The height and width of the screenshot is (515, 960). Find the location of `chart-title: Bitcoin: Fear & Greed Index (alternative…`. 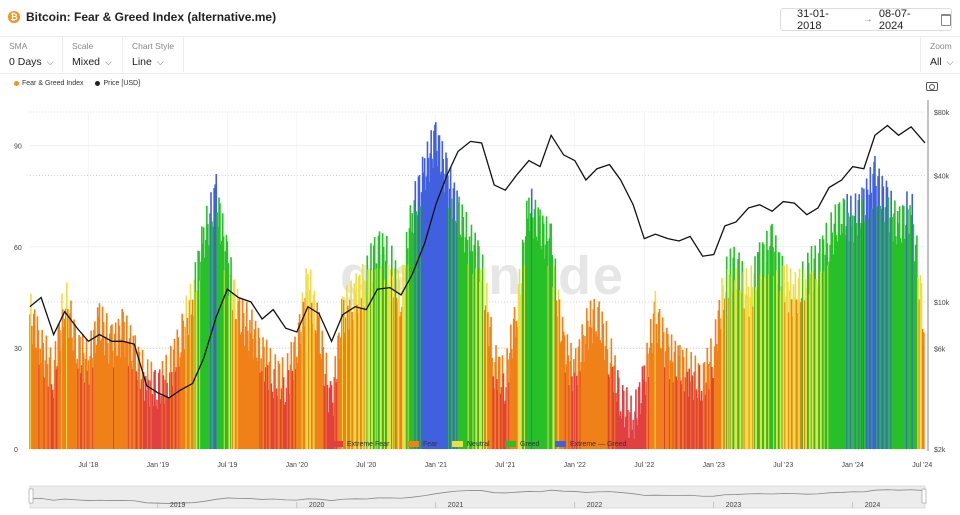

chart-title: Bitcoin: Fear & Greed Index (alternative… is located at coordinates (151, 17).